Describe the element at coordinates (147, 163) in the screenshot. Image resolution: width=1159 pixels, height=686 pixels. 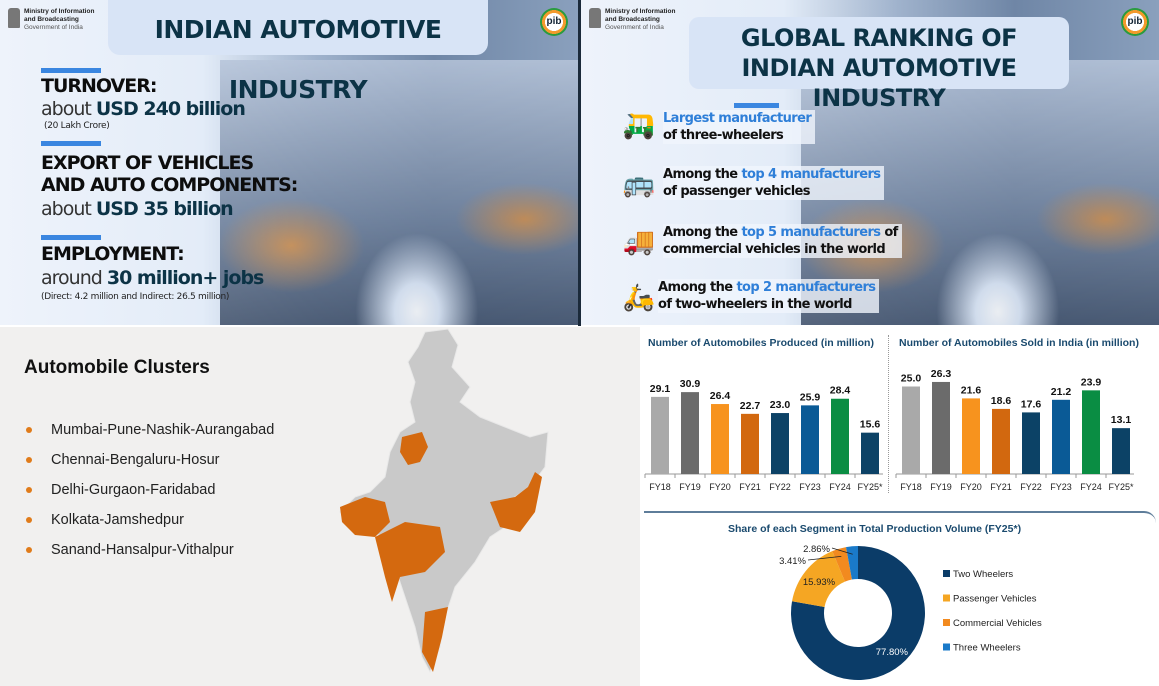
I see `export-heading: EXPORT OF VEHICLES` at that location.